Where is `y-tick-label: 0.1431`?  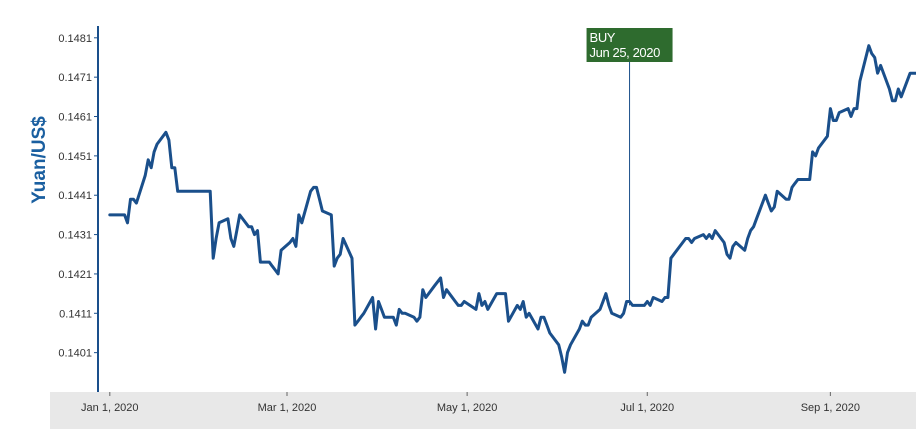 y-tick-label: 0.1431 is located at coordinates (75, 236).